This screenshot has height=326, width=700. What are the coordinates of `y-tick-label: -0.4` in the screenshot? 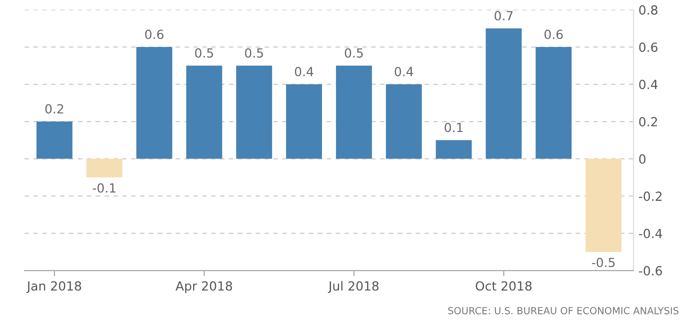 It's located at (650, 233).